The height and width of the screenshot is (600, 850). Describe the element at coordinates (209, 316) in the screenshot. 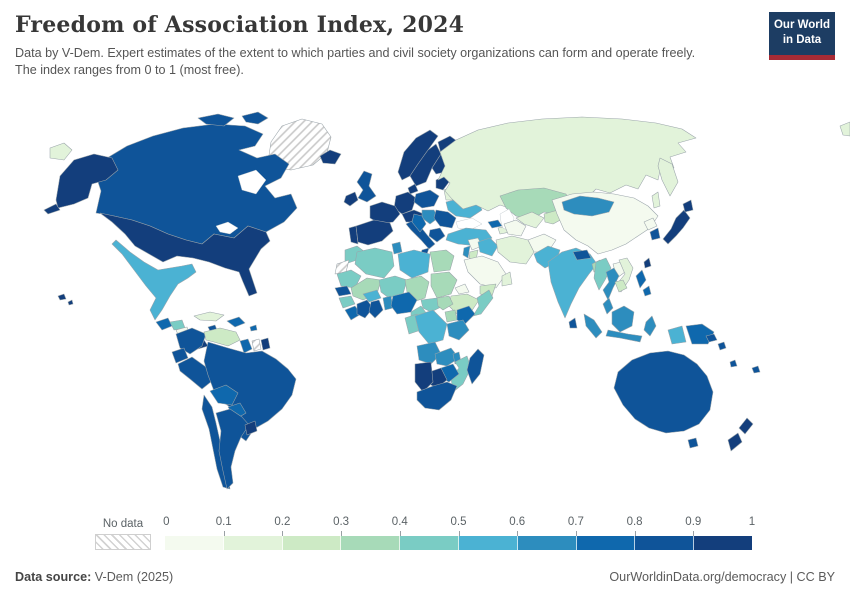

I see `country-cuba` at that location.